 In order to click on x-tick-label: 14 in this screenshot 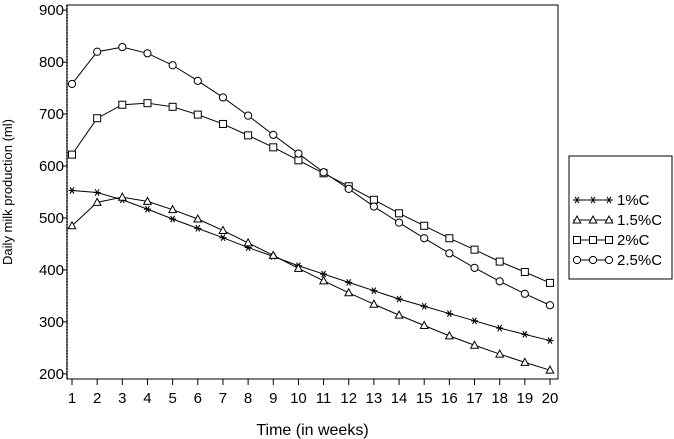, I will do `click(399, 398)`.